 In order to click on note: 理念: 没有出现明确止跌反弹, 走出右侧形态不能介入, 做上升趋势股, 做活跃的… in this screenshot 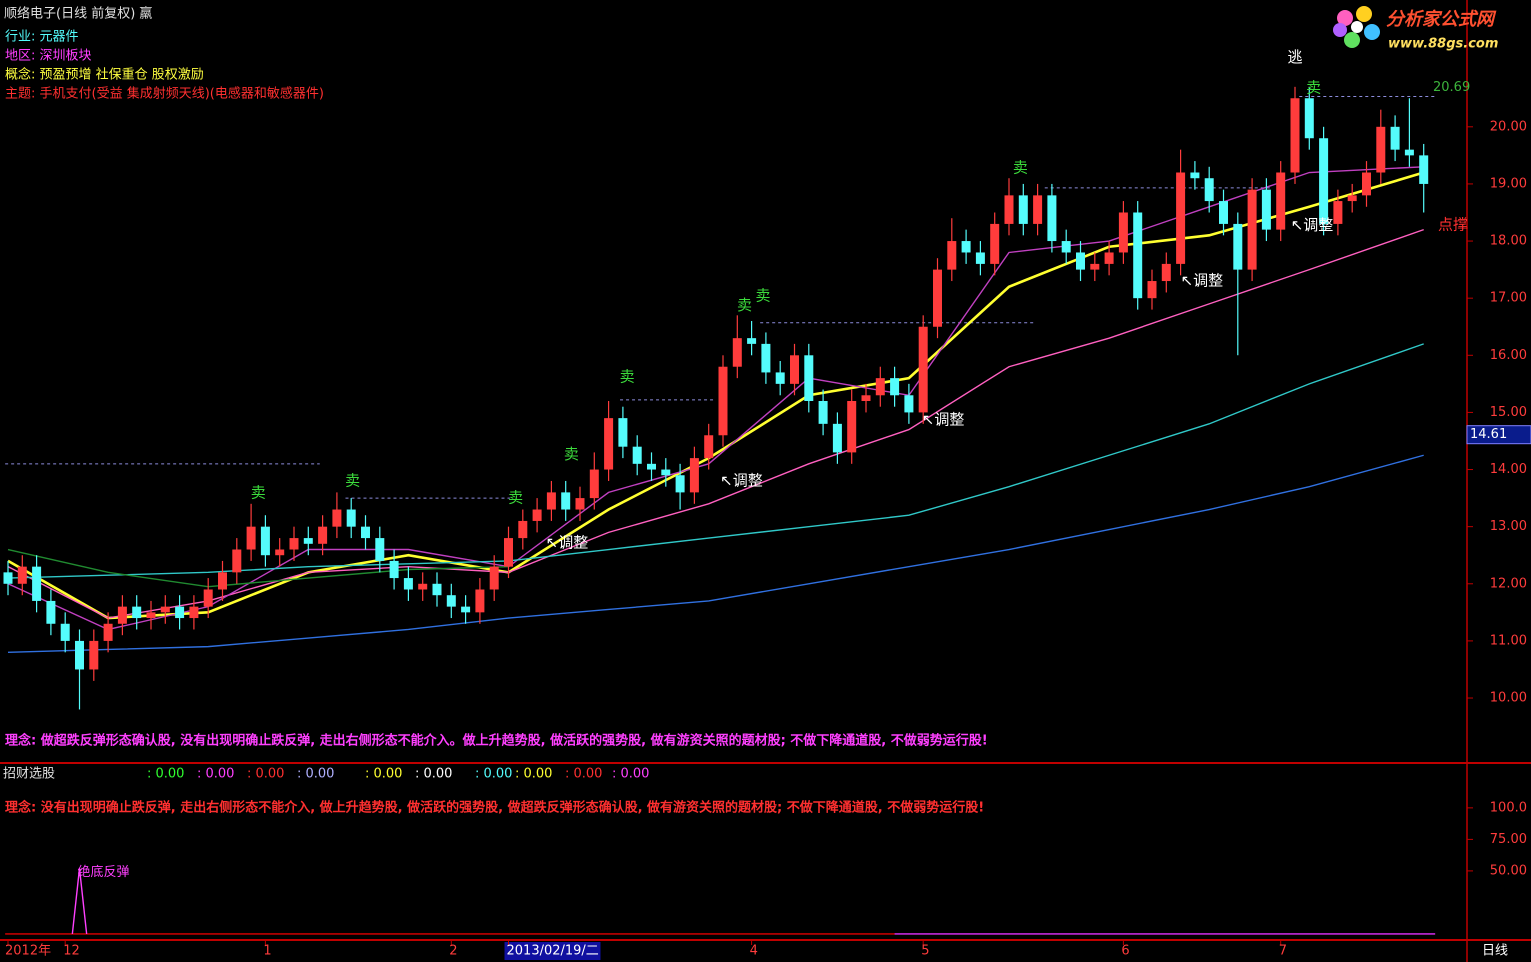, I will do `click(494, 808)`.